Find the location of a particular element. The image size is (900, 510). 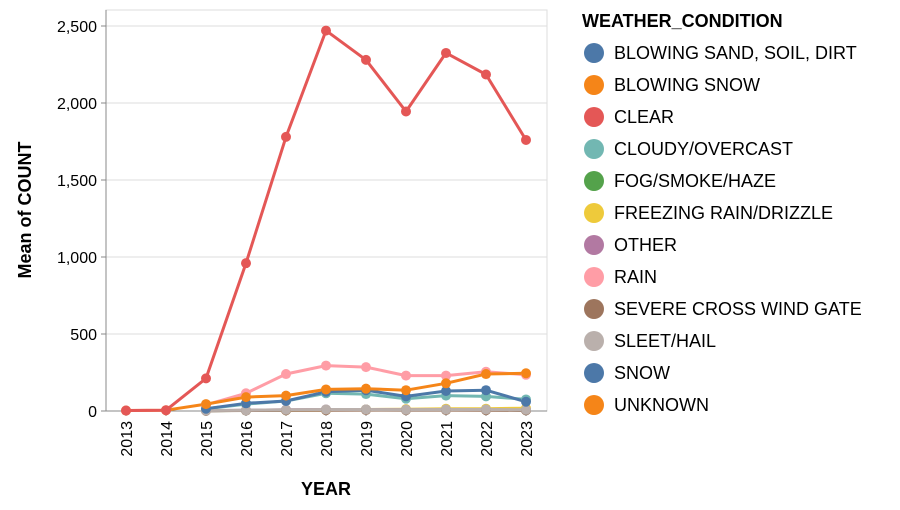

x-tick-label: 2015 is located at coordinates (207, 439).